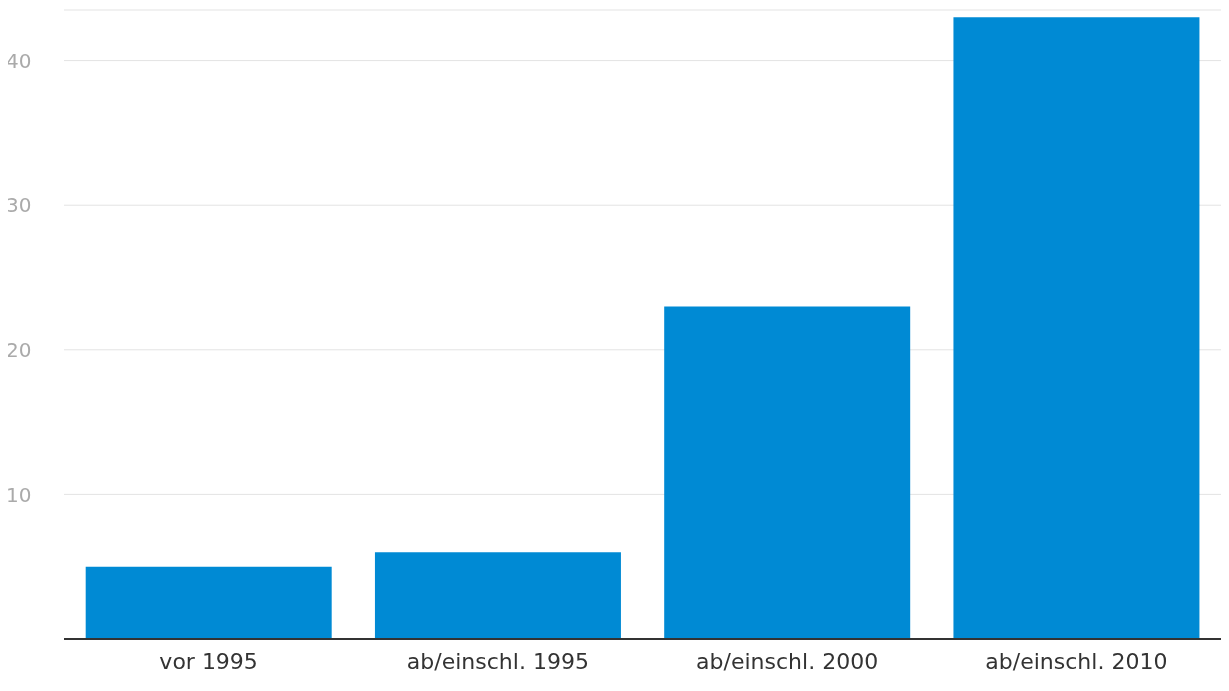  What do you see at coordinates (19, 494) in the screenshot?
I see `y-tick-label: 10` at bounding box center [19, 494].